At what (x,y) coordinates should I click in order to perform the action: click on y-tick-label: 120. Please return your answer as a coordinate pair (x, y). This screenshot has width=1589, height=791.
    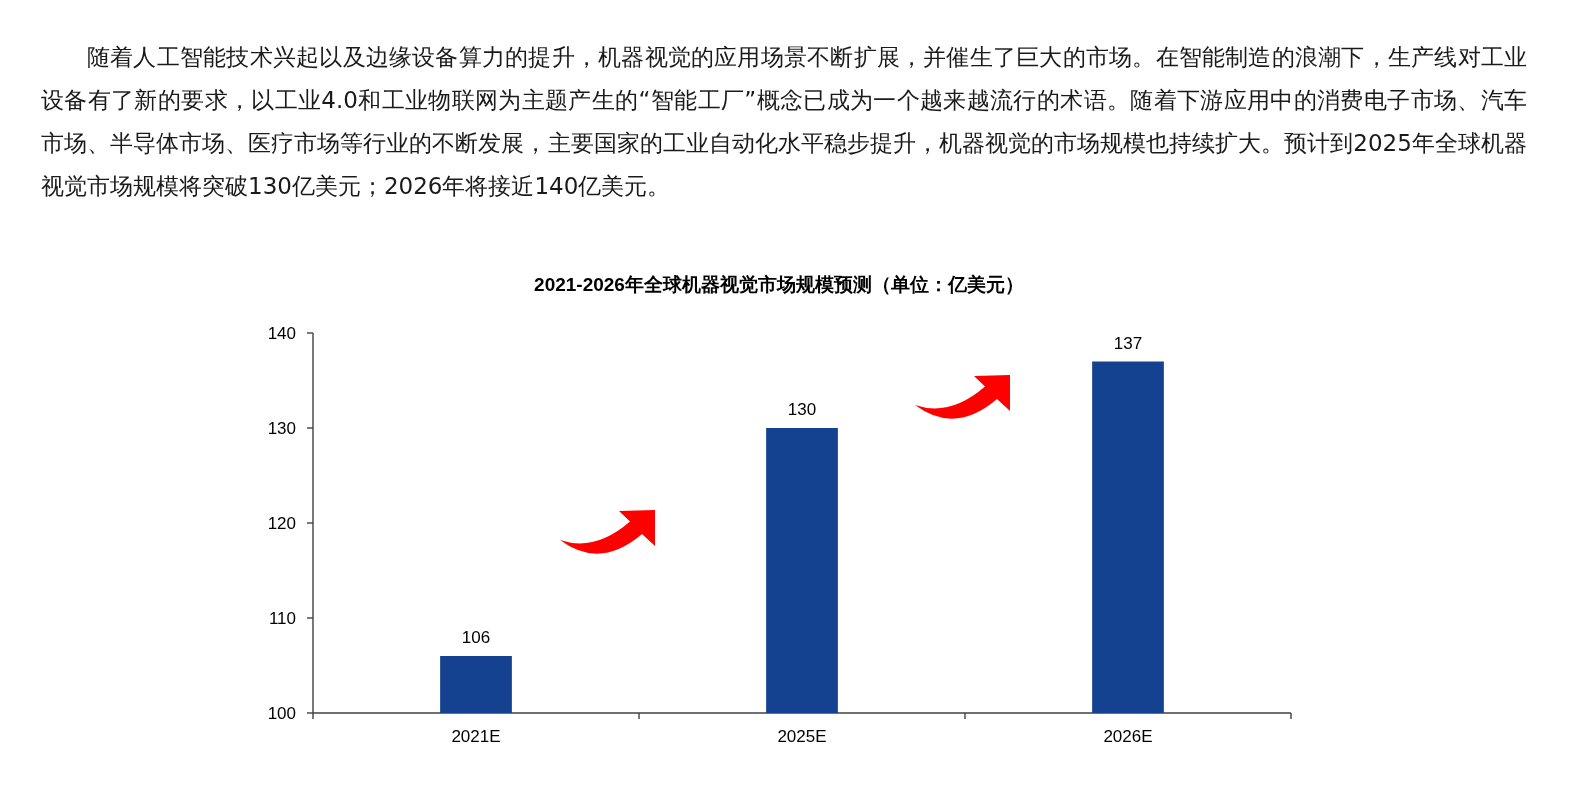
    Looking at the image, I should click on (281, 523).